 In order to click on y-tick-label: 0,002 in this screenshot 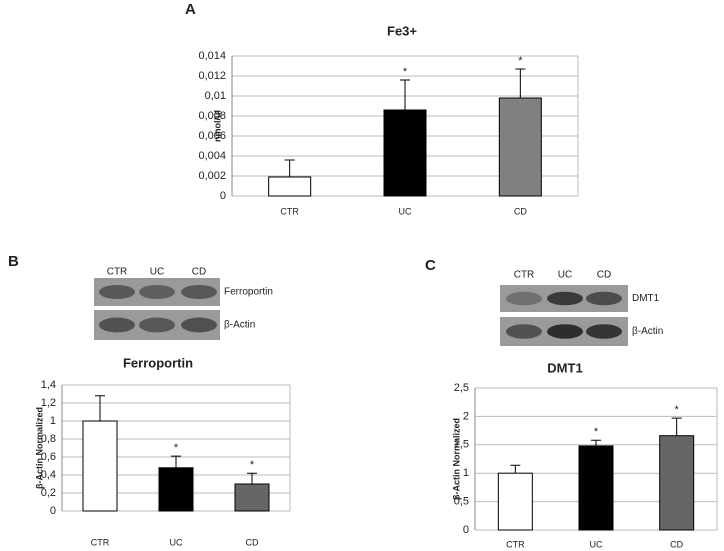, I will do `click(212, 176)`.